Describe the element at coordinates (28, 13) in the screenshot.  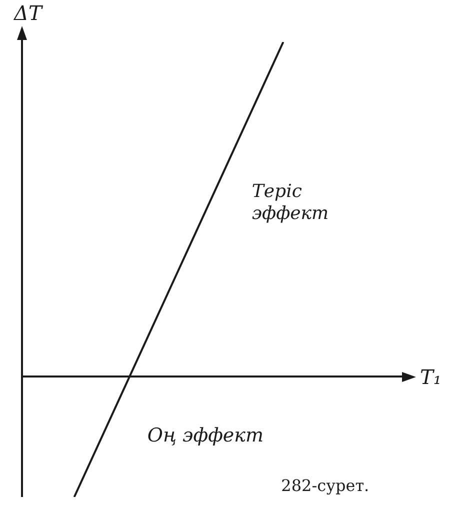
I see `y-axis-title: ΔT` at that location.